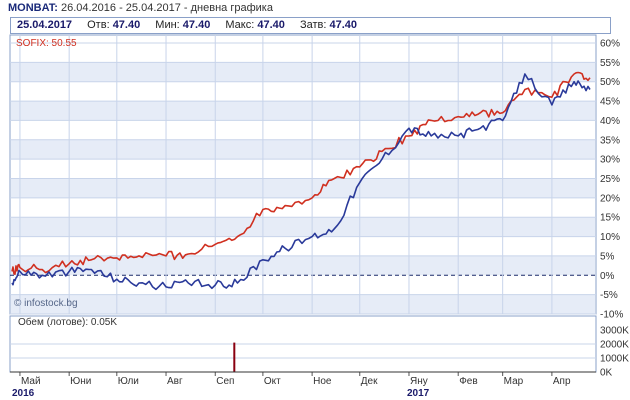 This screenshot has width=630, height=400. Describe the element at coordinates (128, 381) in the screenshot. I see `month-label: Юли` at that location.